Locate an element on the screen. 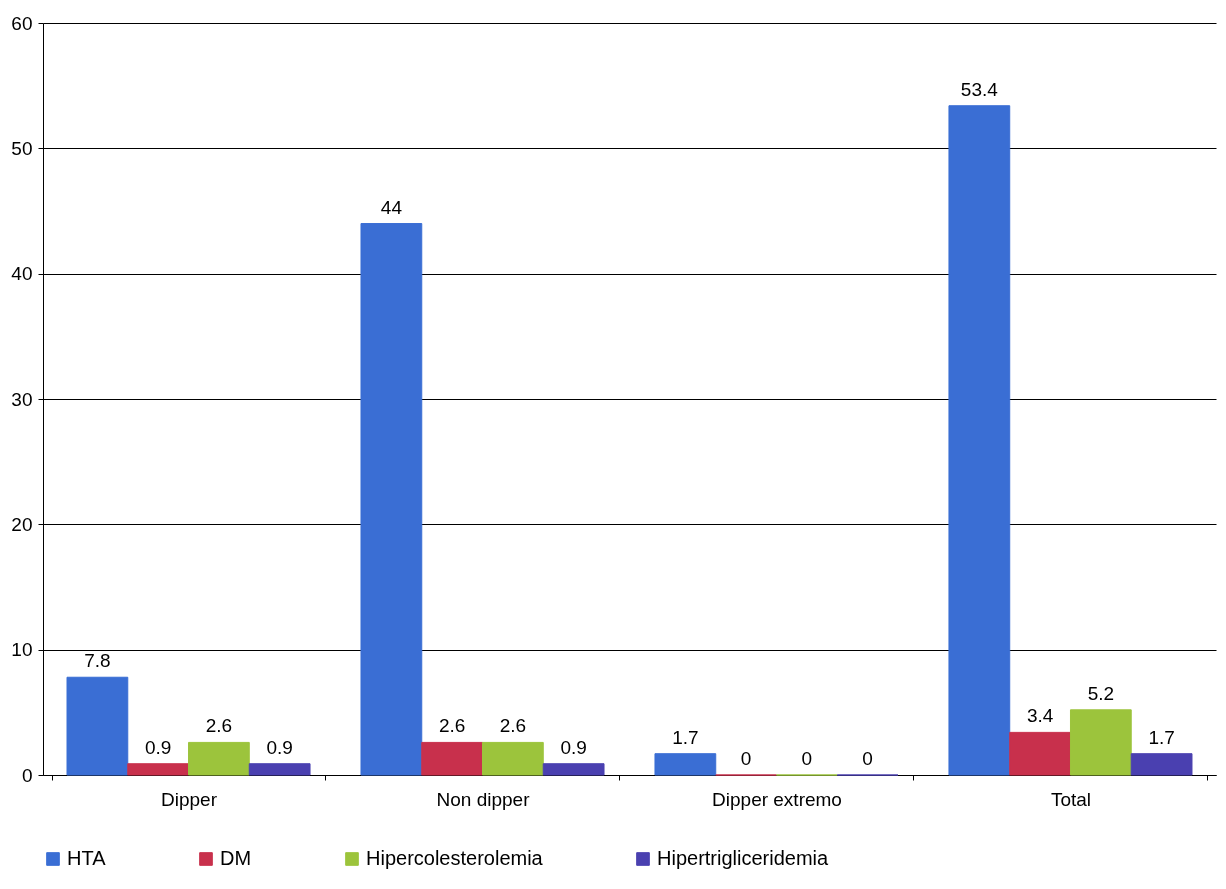  data-label: 3.4 is located at coordinates (1040, 716).